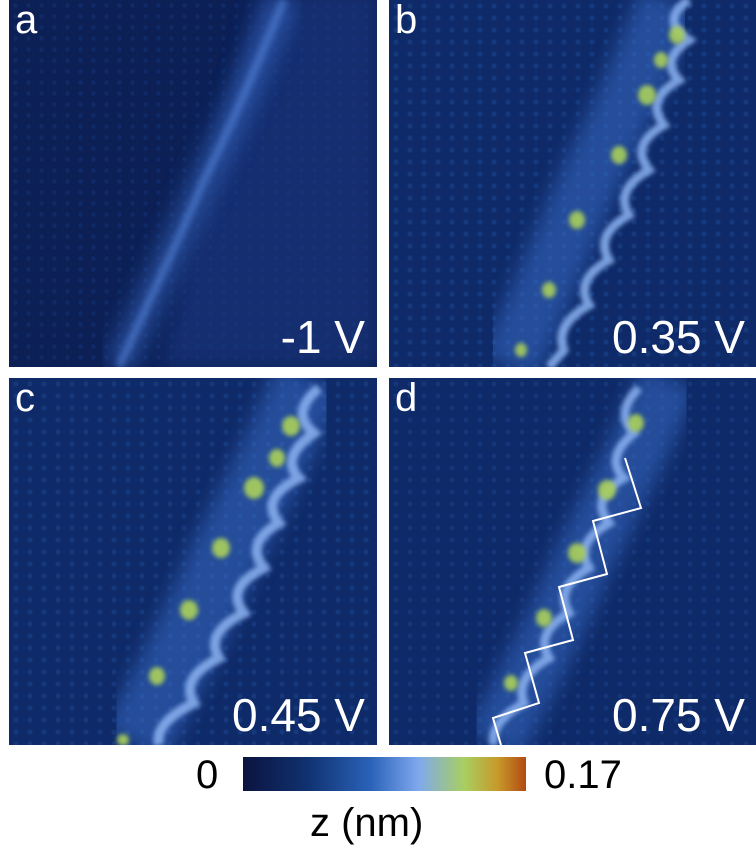  What do you see at coordinates (678, 337) in the screenshot?
I see `bias-voltage-label: 0.35 V` at bounding box center [678, 337].